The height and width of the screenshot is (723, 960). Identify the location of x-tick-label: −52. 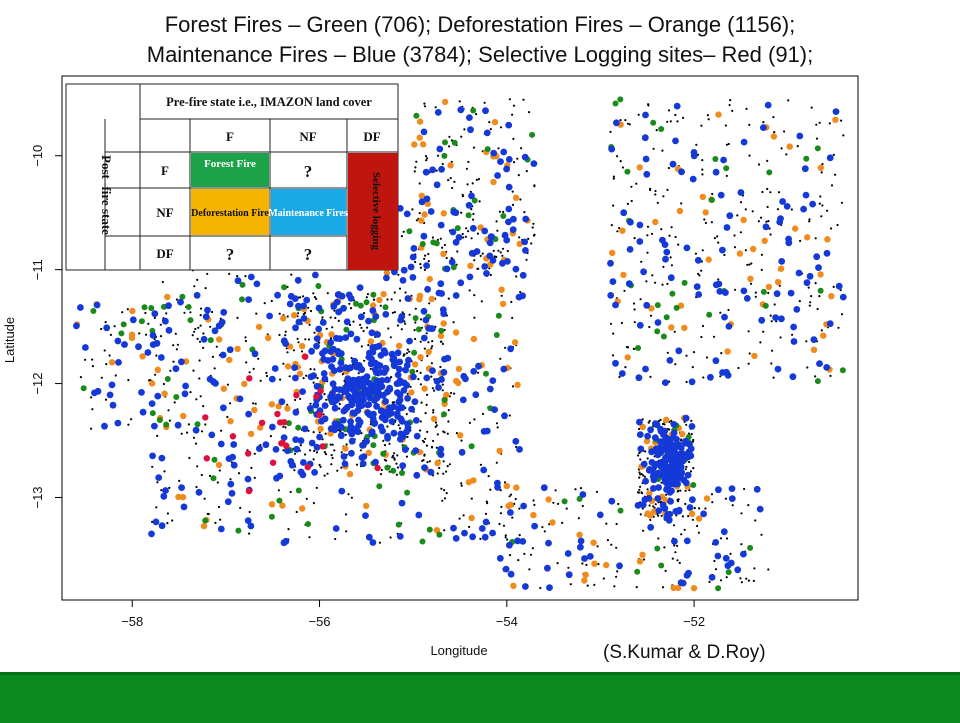
(694, 621).